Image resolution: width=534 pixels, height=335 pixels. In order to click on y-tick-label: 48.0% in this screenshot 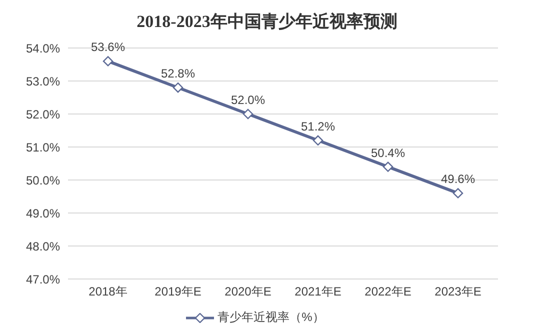, I will do `click(43, 246)`.